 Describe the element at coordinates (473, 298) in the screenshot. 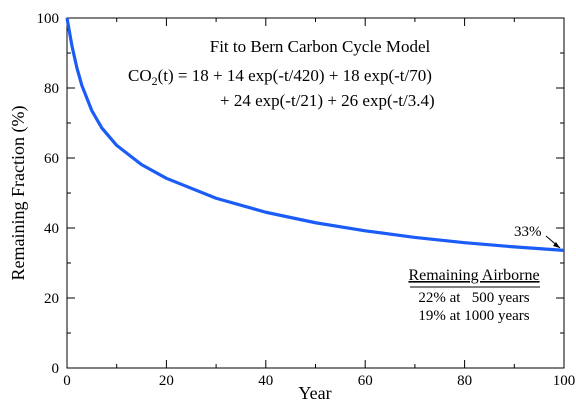

I see `box-line: 22% at 500 years` at that location.